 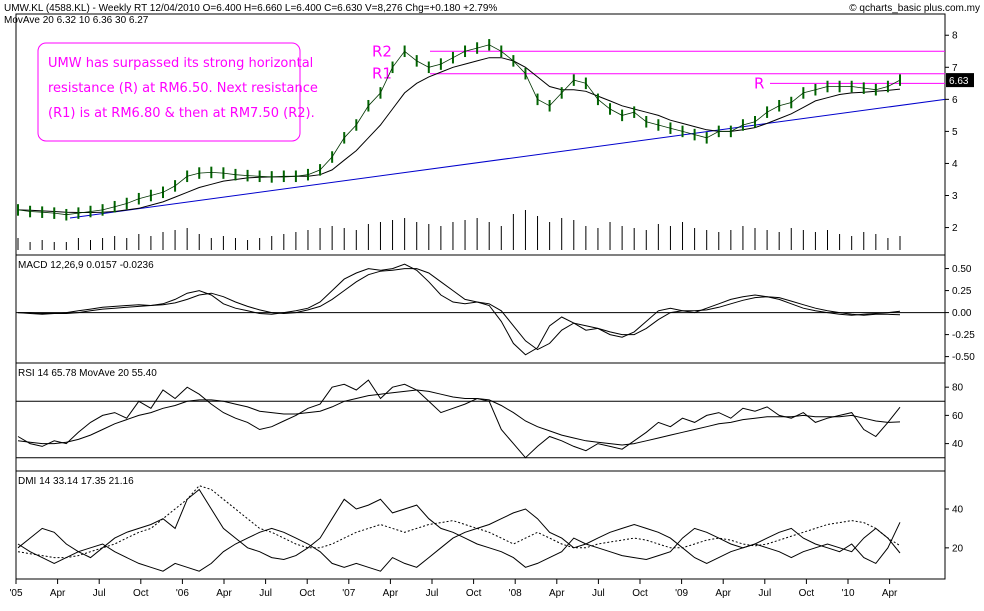 What do you see at coordinates (515, 593) in the screenshot?
I see `x-tick-label: '08` at bounding box center [515, 593].